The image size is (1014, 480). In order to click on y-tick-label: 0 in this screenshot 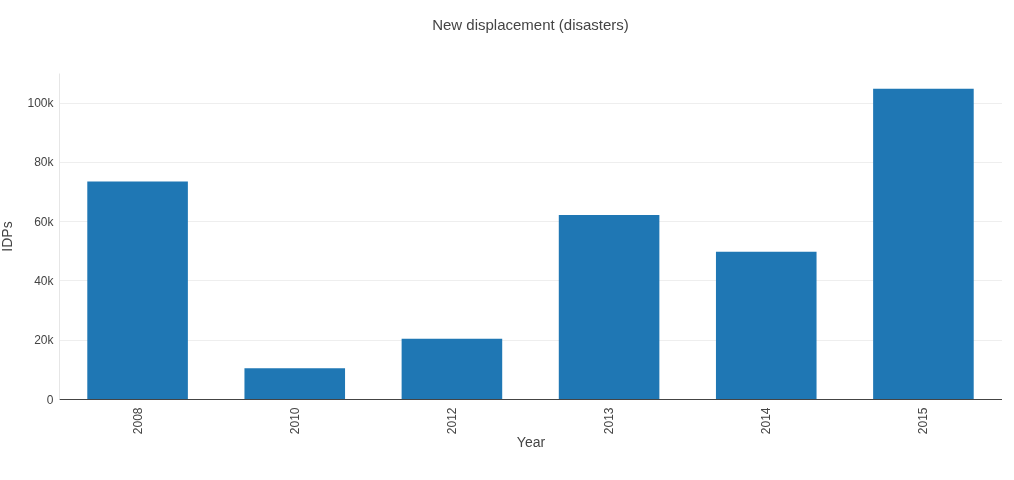, I will do `click(50, 399)`.